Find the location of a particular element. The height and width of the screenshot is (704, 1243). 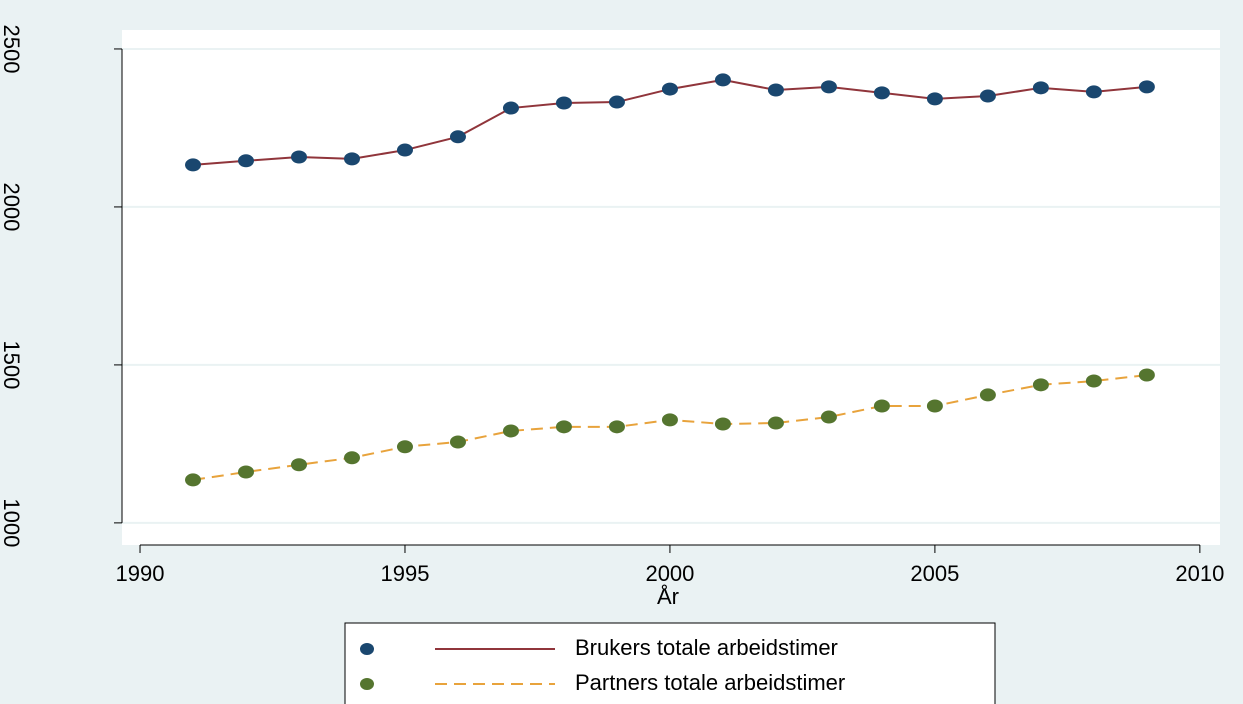

x-axis-title: År is located at coordinates (668, 596).